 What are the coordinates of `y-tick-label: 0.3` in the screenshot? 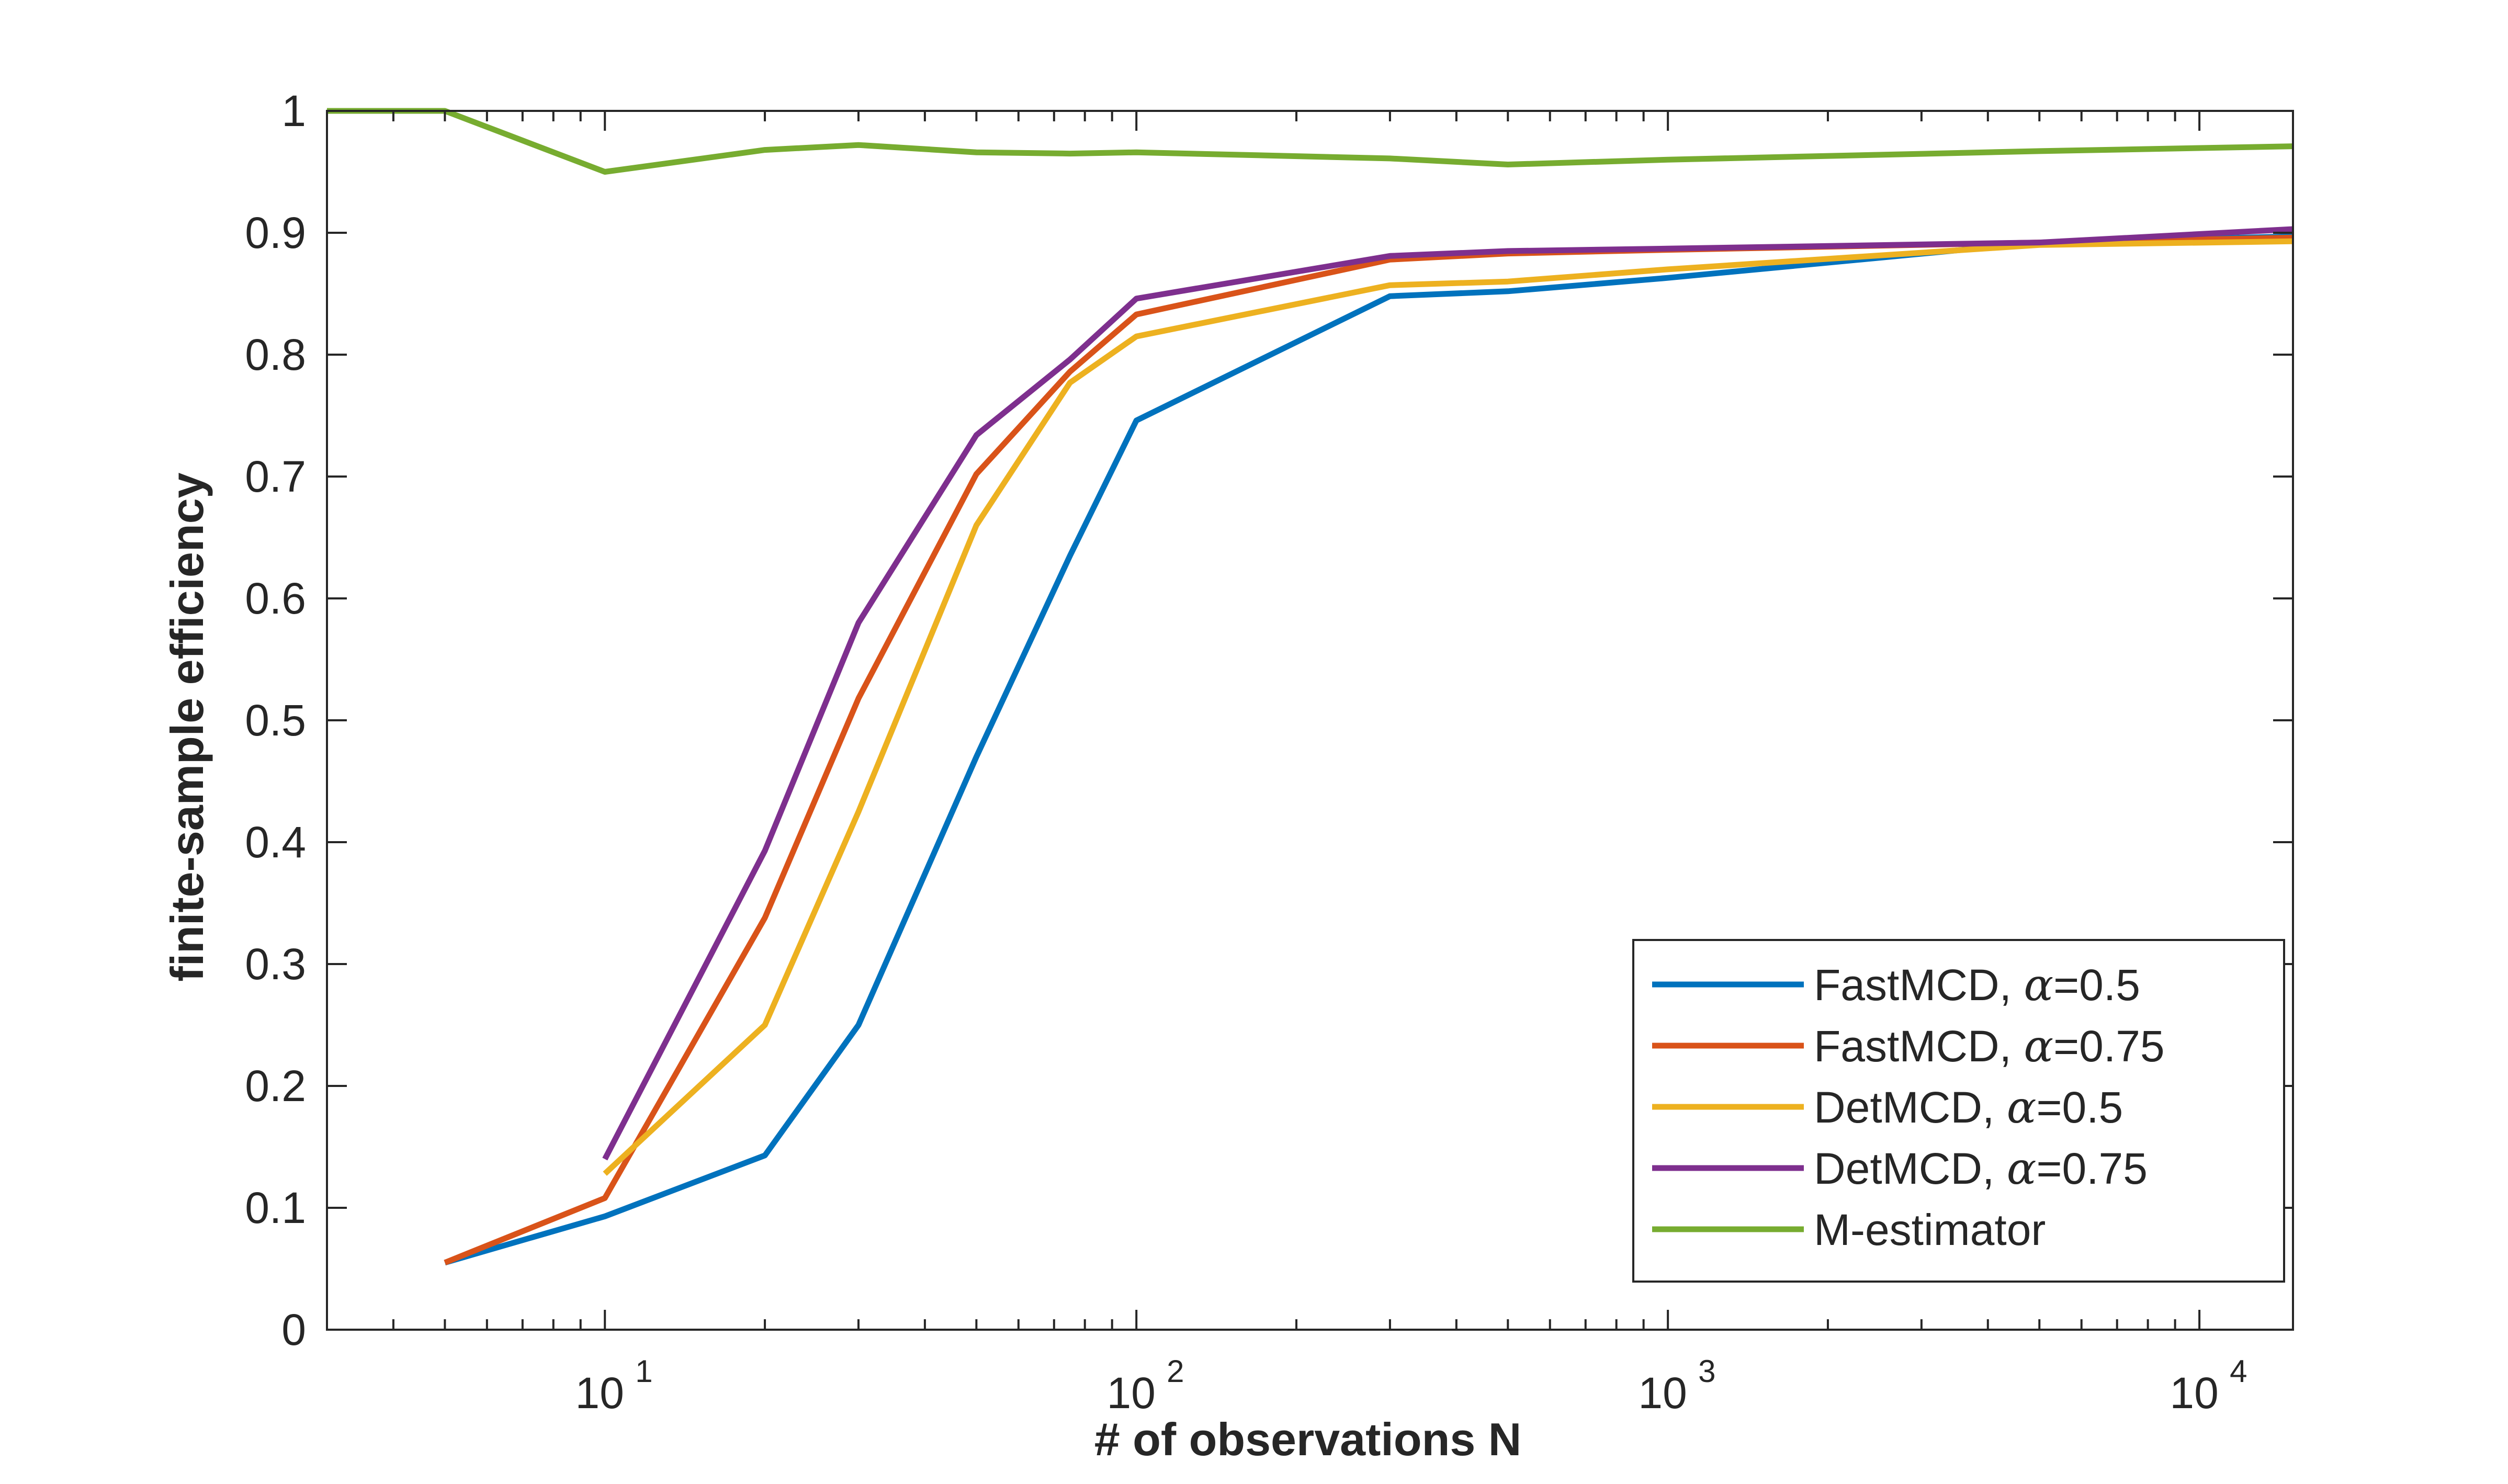 It's located at (275, 964).